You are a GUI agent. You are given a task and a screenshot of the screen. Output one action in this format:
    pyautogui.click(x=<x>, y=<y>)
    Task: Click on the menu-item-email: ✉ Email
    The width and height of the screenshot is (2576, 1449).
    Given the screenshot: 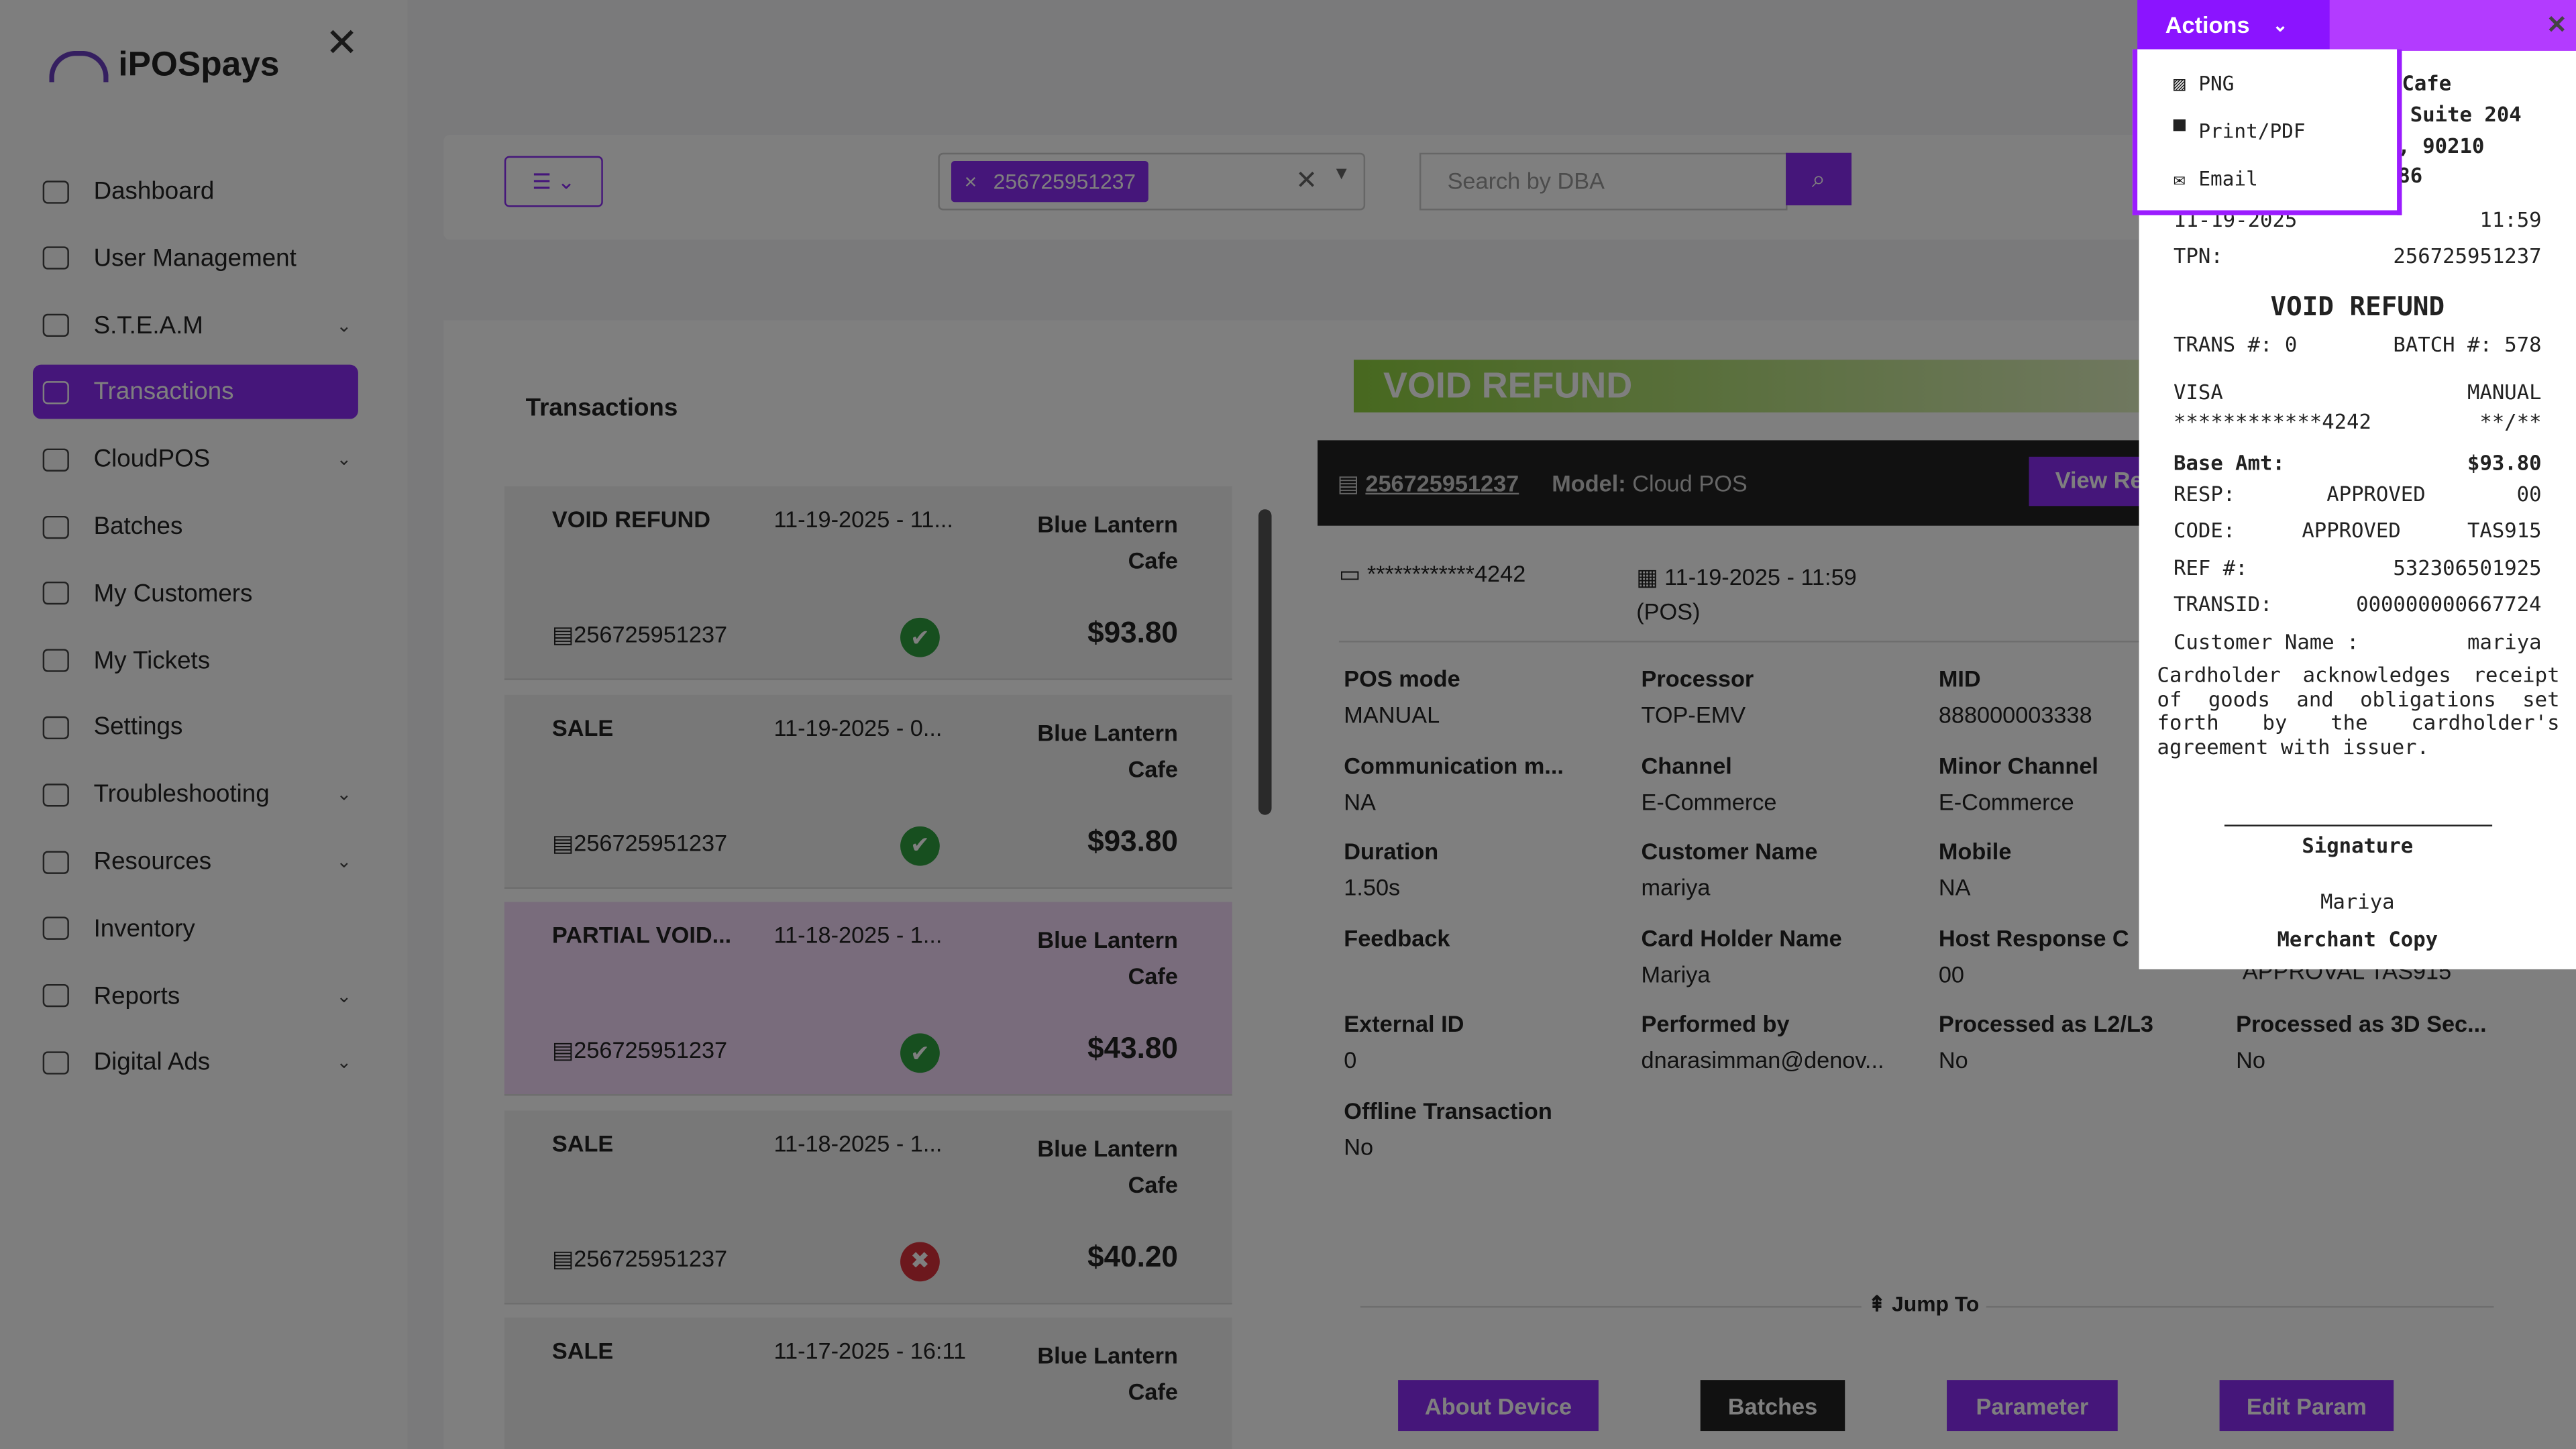 What is the action you would take?
    pyautogui.click(x=2216, y=179)
    